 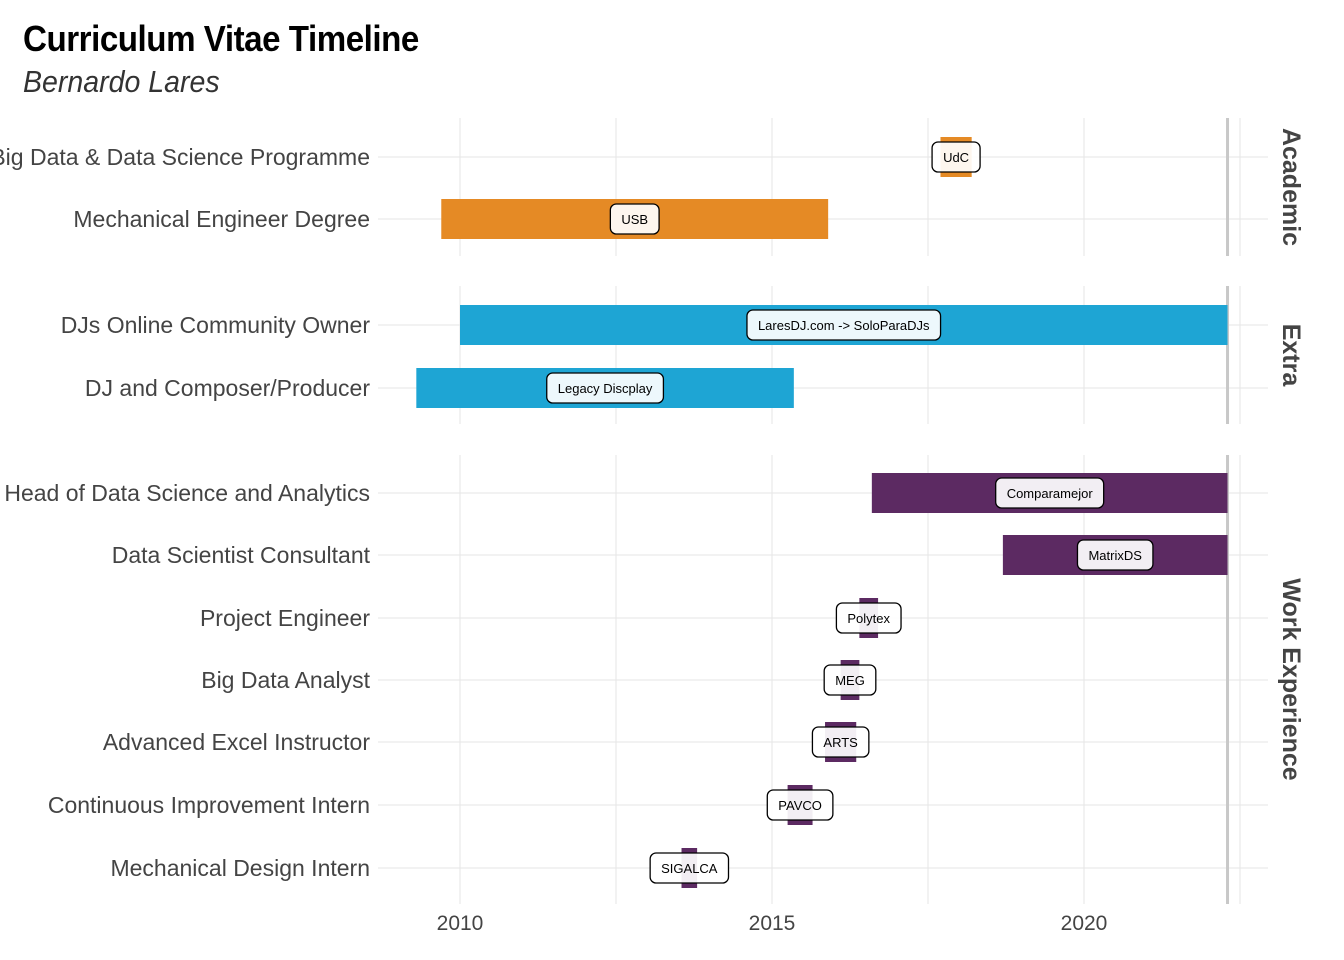 What do you see at coordinates (187, 493) in the screenshot?
I see `role-label: Head of Data Science and Analytics` at bounding box center [187, 493].